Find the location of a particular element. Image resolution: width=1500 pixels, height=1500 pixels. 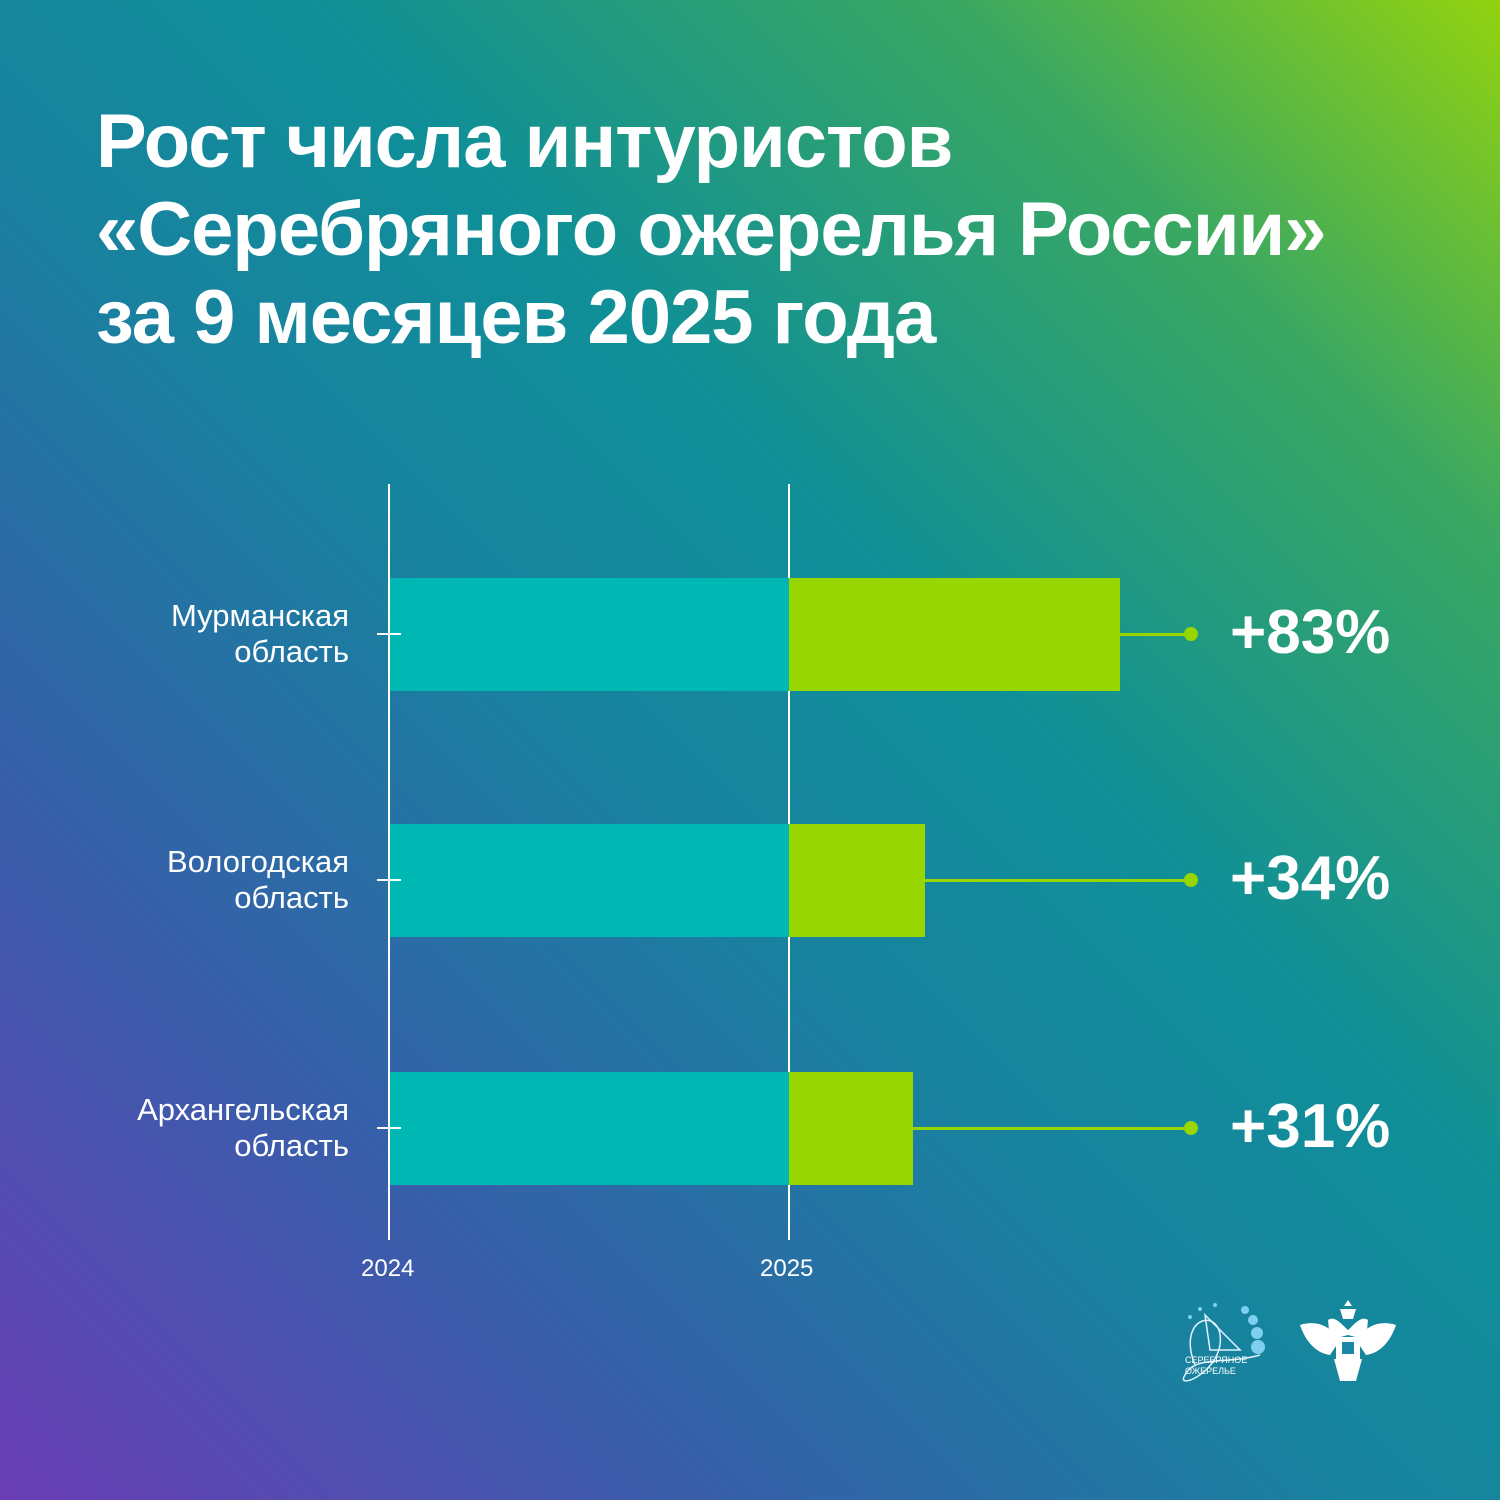

growth-label: +31% is located at coordinates (1310, 1126).